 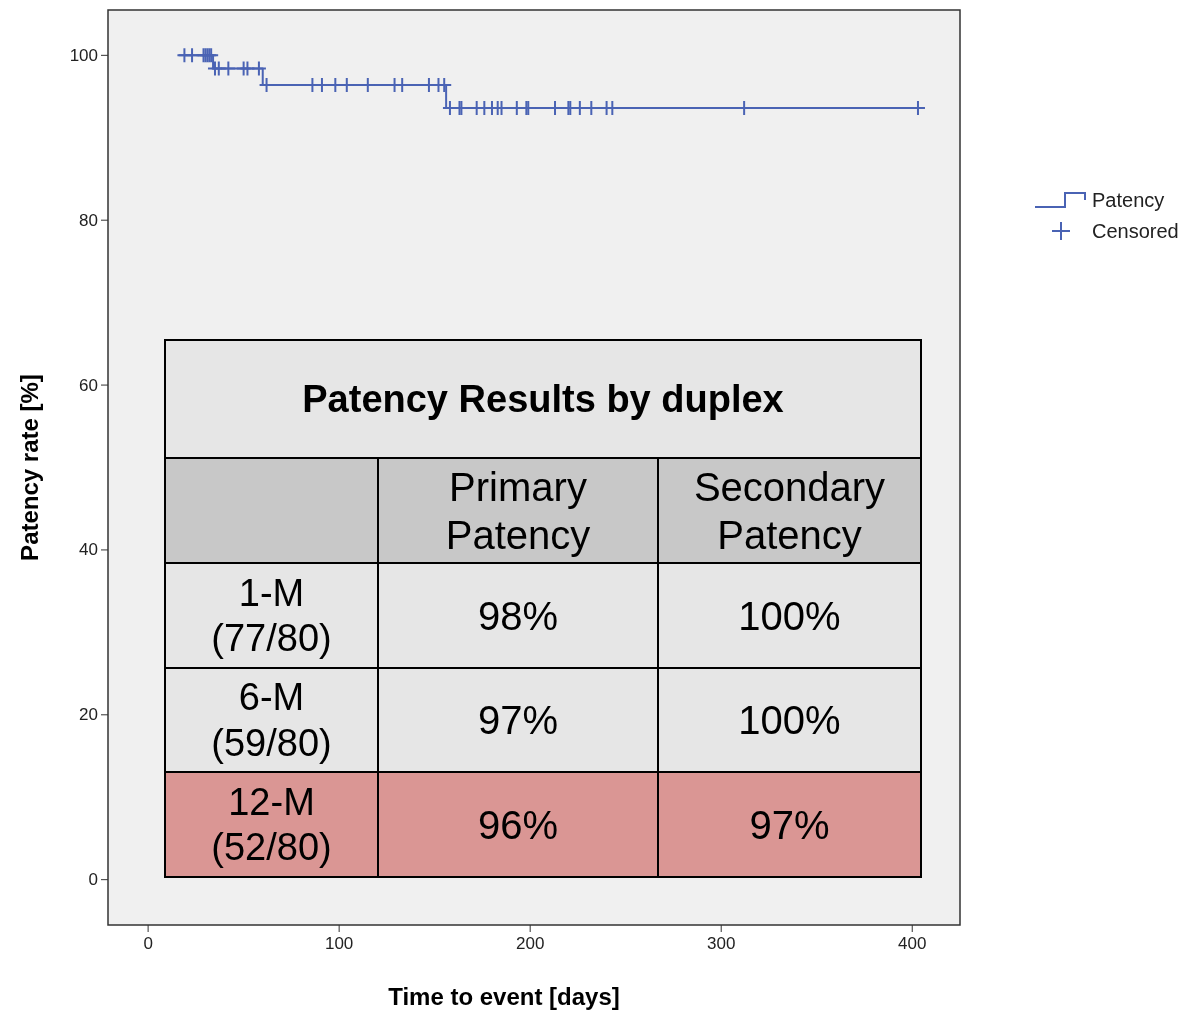 What do you see at coordinates (271, 615) in the screenshot?
I see `category-label: 1-M (77/80)` at bounding box center [271, 615].